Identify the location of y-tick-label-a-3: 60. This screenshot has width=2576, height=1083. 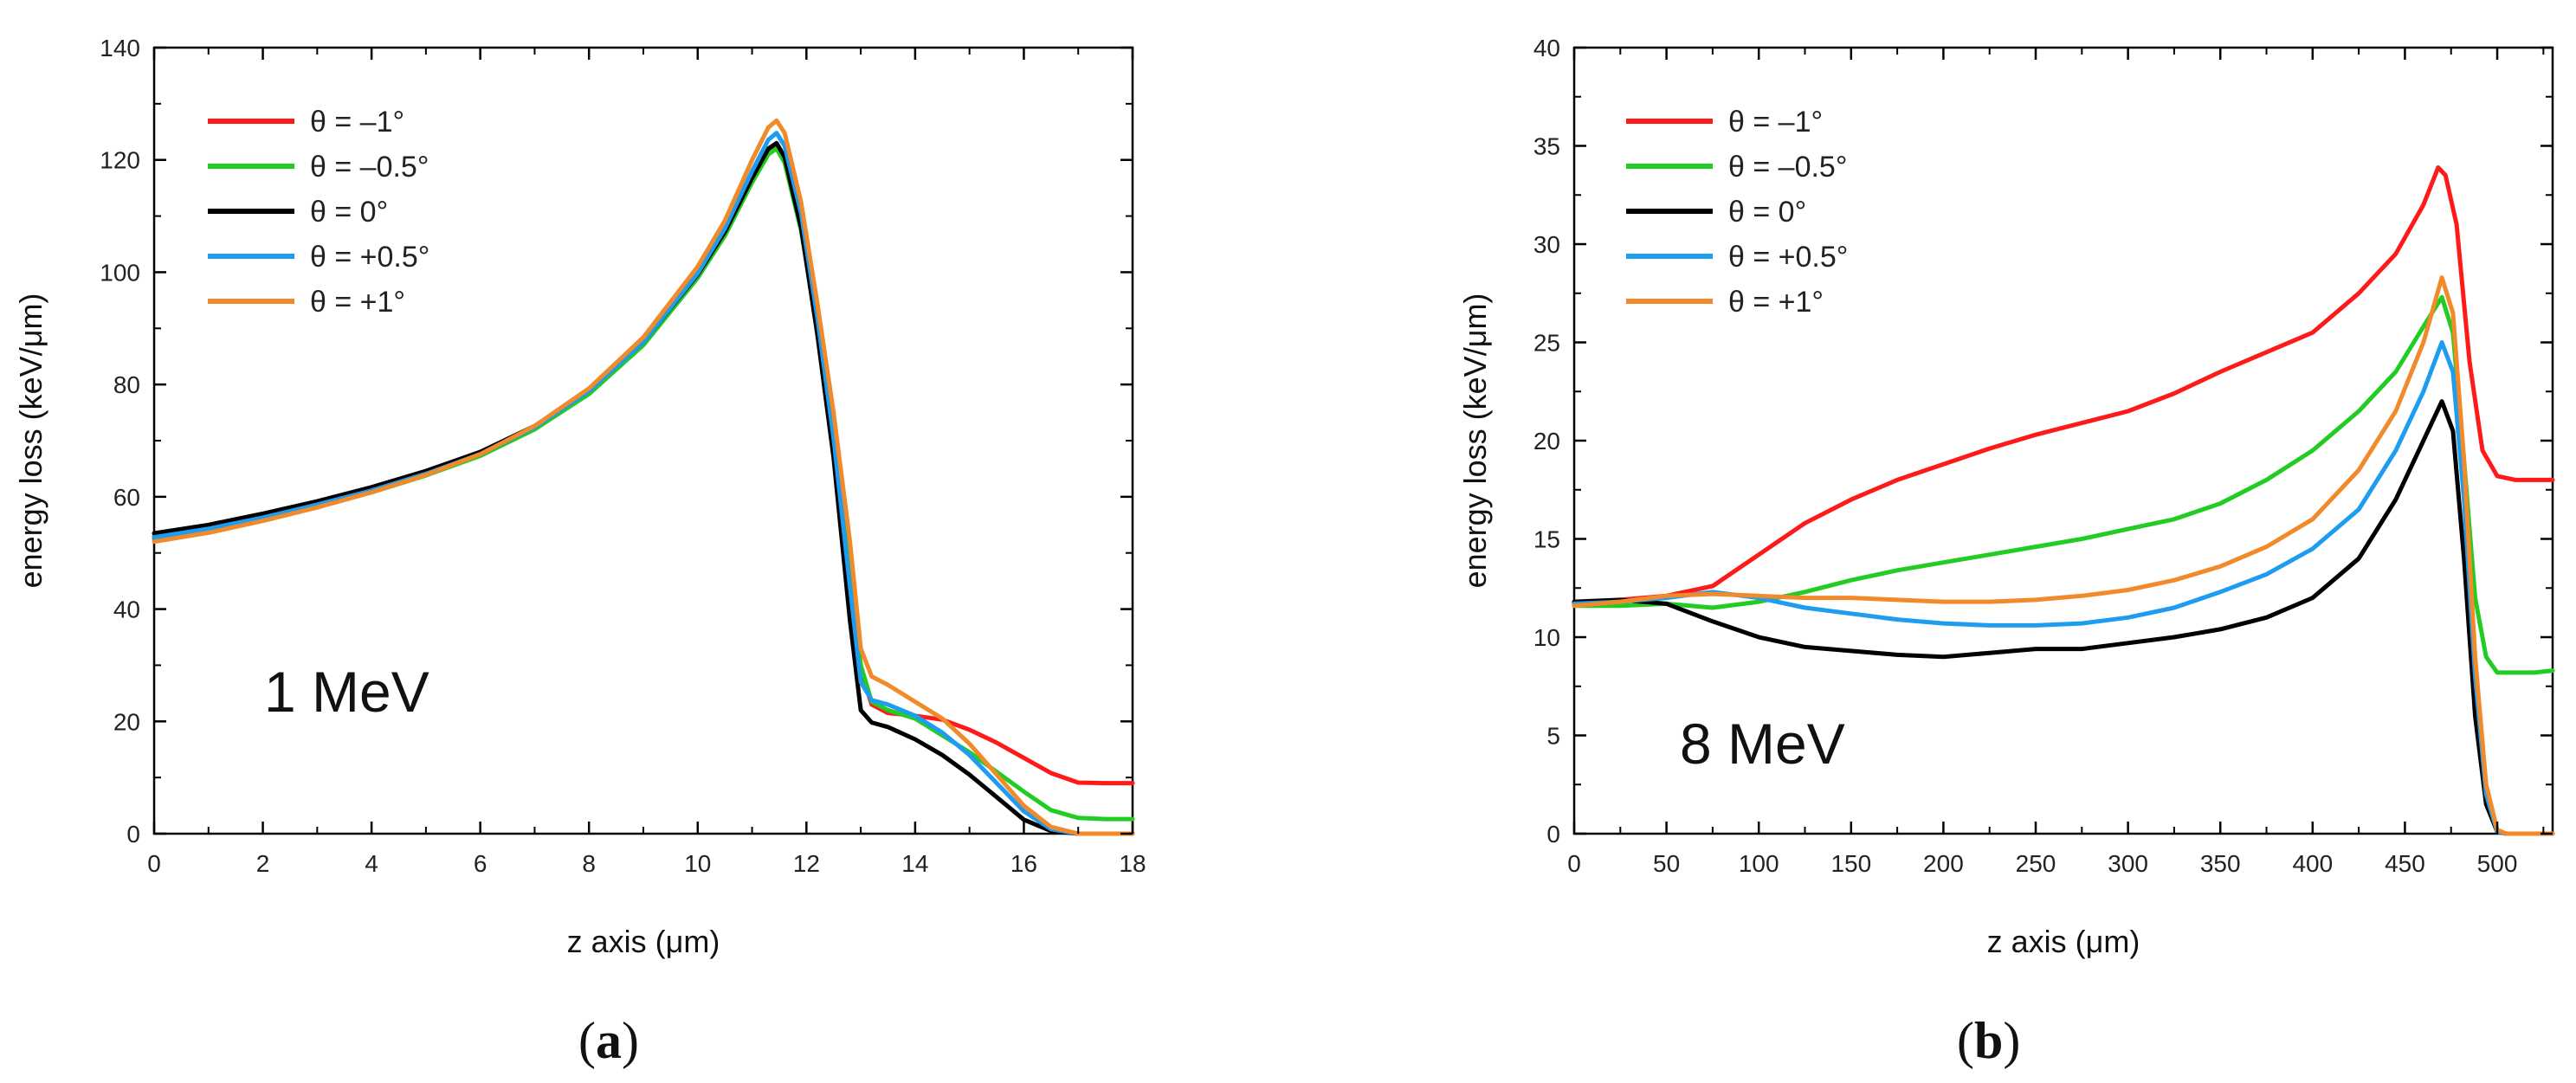
(126, 497).